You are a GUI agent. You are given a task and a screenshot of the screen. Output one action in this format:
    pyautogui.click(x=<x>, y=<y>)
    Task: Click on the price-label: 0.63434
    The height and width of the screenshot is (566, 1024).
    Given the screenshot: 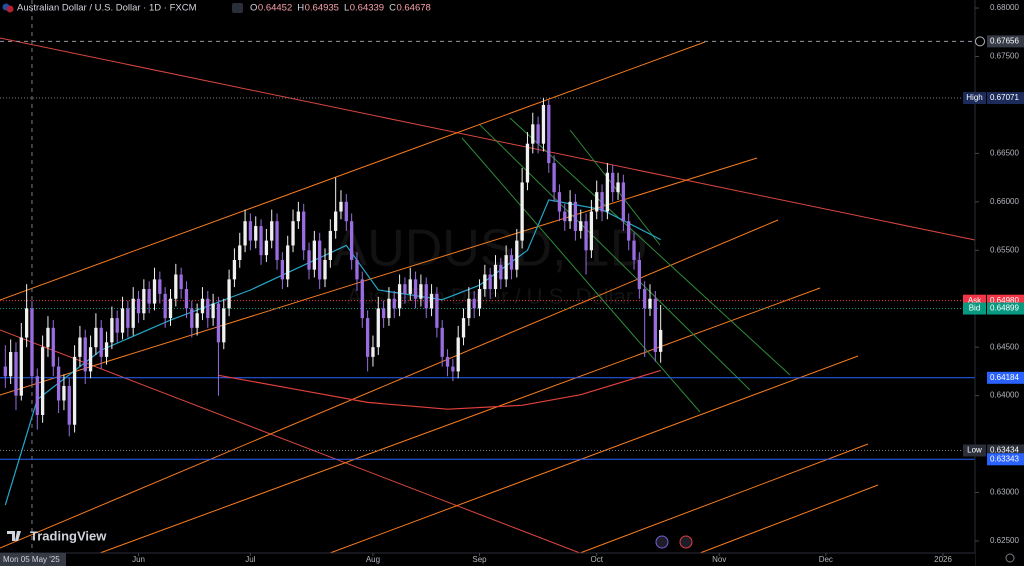 What is the action you would take?
    pyautogui.click(x=1004, y=450)
    